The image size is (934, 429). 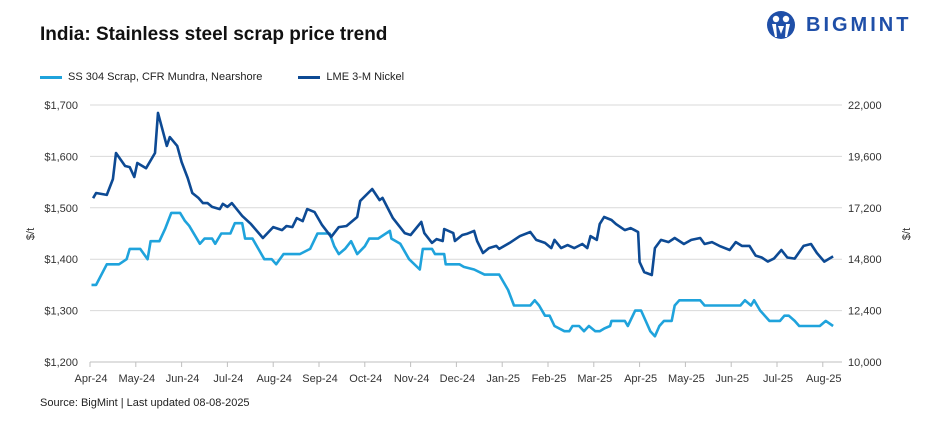 I want to click on y-tick-label: $1,300, so click(x=61, y=312).